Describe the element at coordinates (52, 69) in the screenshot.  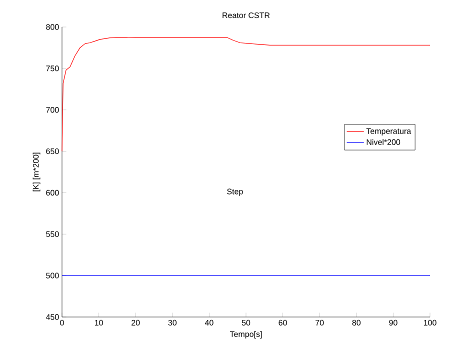
I see `y-tick-label: 750` at that location.